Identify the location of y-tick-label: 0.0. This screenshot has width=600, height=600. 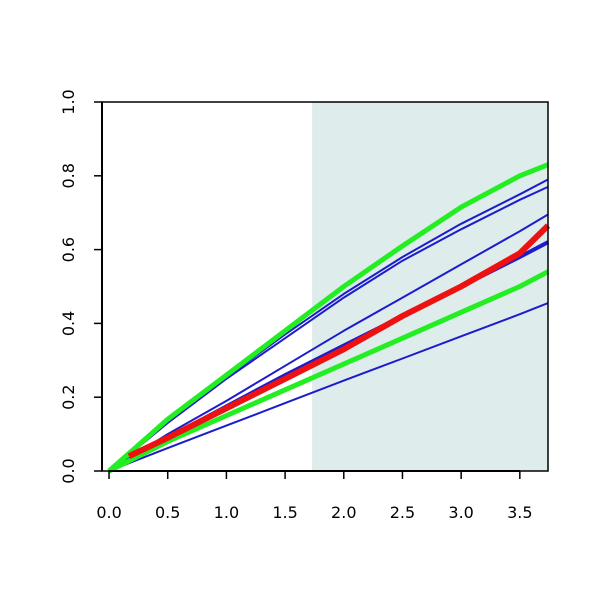
(68, 470).